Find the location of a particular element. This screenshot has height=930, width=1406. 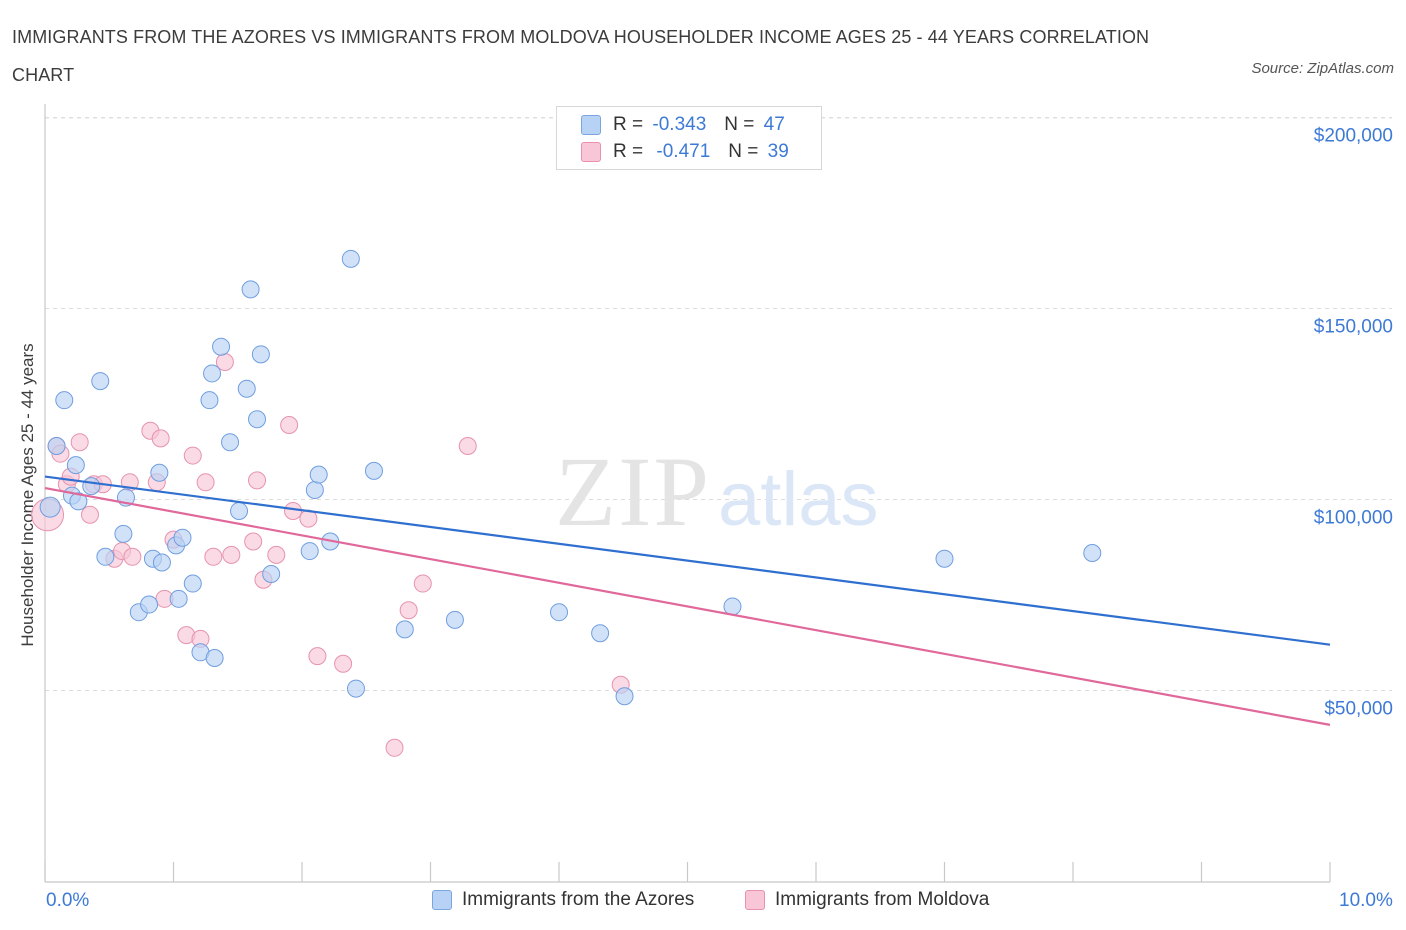

legend-row-azores: R = -0.343 N = 47 is located at coordinates (683, 125).